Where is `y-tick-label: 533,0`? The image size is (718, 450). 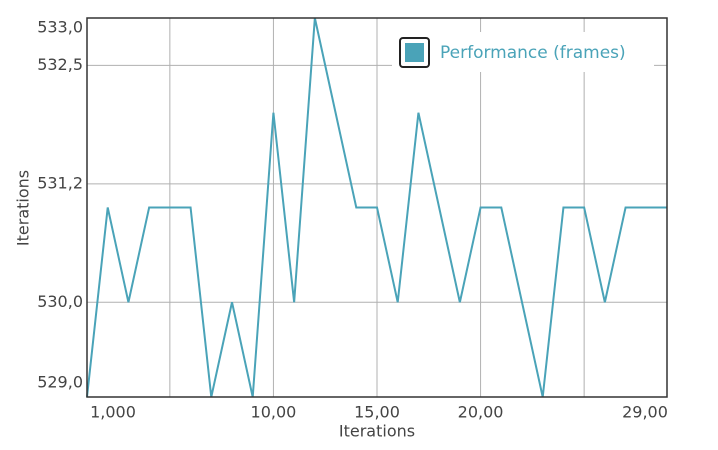
y-tick-label: 533,0 is located at coordinates (60, 27).